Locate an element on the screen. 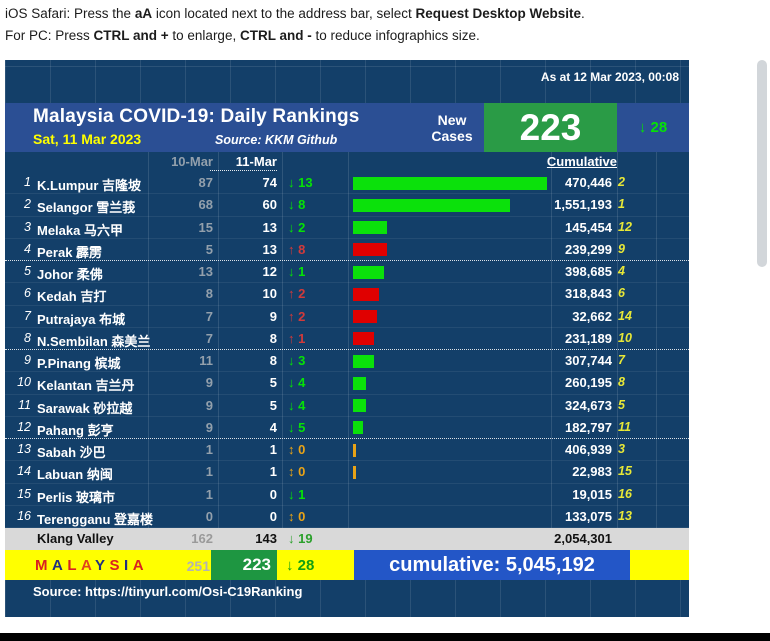  prev-day-value: 15 is located at coordinates (205, 227).